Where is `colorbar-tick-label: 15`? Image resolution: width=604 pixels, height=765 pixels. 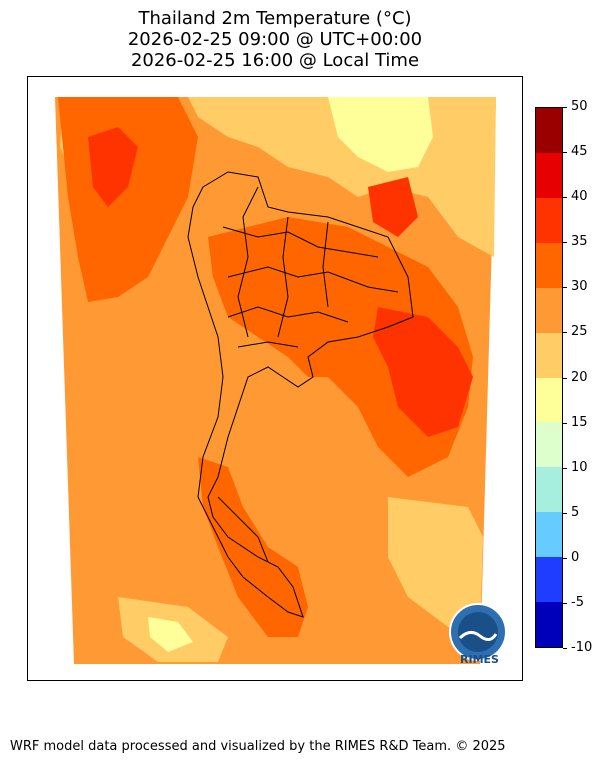 colorbar-tick-label: 15 is located at coordinates (579, 422).